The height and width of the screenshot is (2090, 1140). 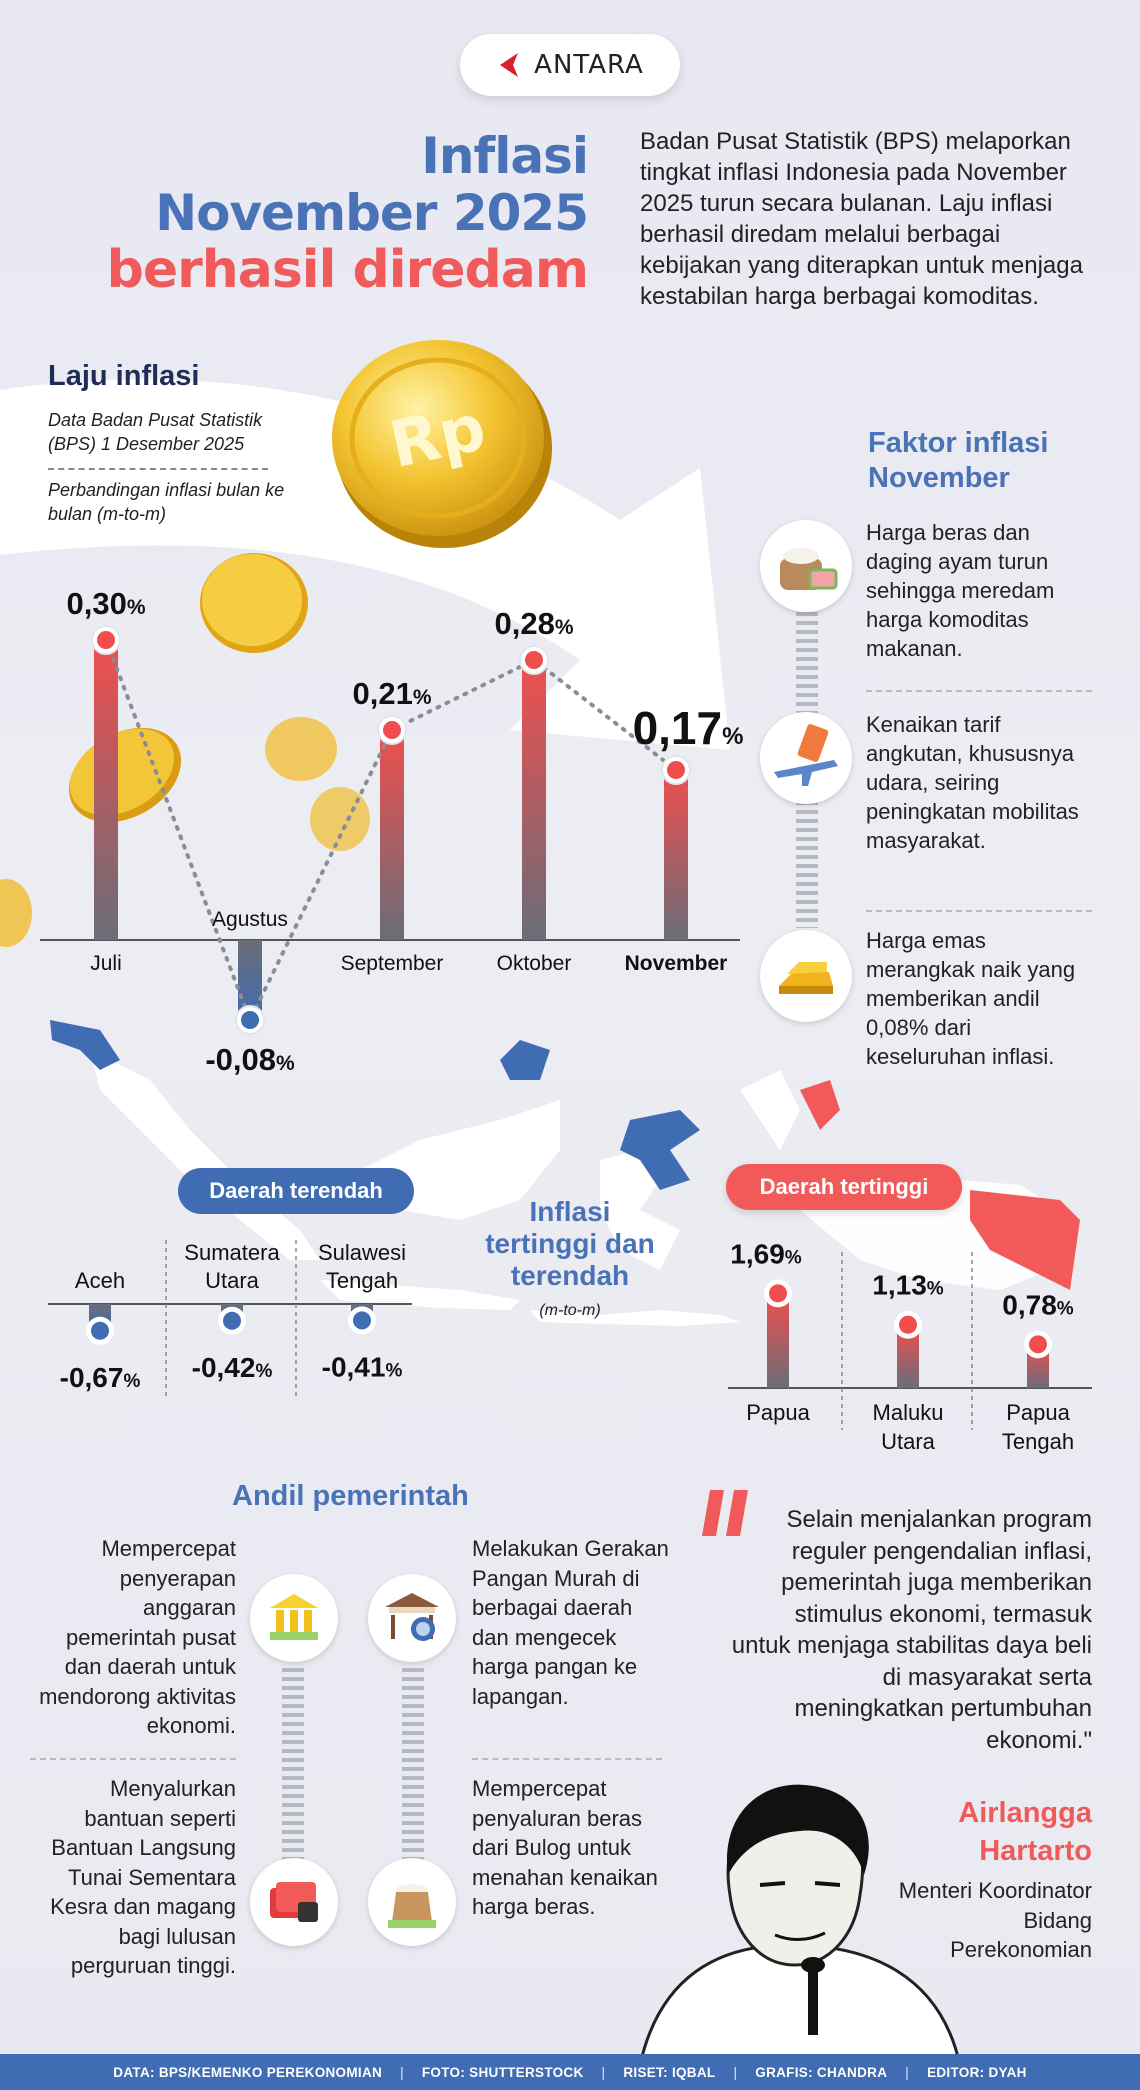 What do you see at coordinates (1038, 1441) in the screenshot?
I see `high-name-2: Tengah` at bounding box center [1038, 1441].